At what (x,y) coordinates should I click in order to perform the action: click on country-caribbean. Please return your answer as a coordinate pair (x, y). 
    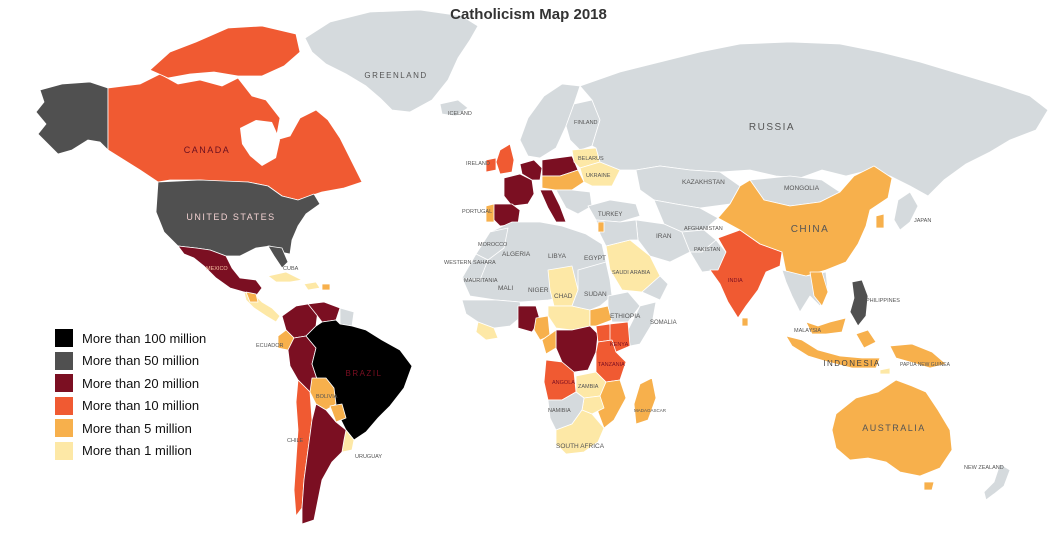
    Looking at the image, I should click on (312, 286).